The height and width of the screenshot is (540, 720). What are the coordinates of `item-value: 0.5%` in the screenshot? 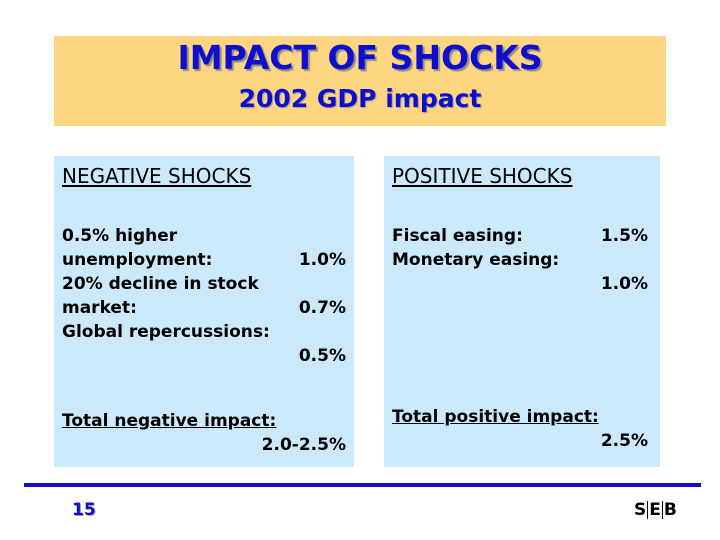 It's located at (322, 356).